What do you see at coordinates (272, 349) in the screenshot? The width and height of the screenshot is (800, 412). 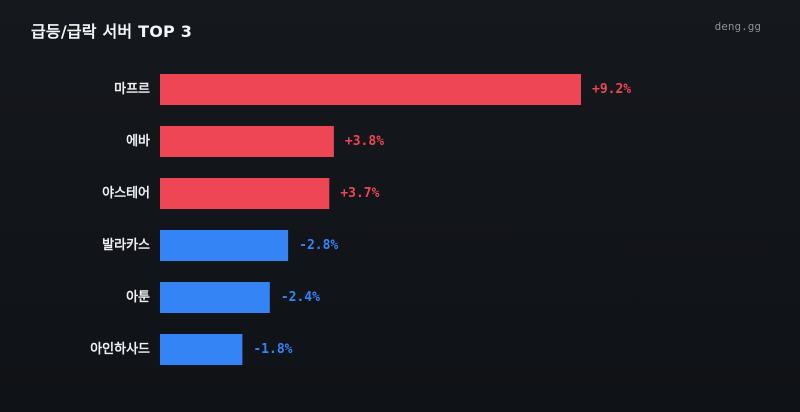 I see `value-label: -1.8%` at bounding box center [272, 349].